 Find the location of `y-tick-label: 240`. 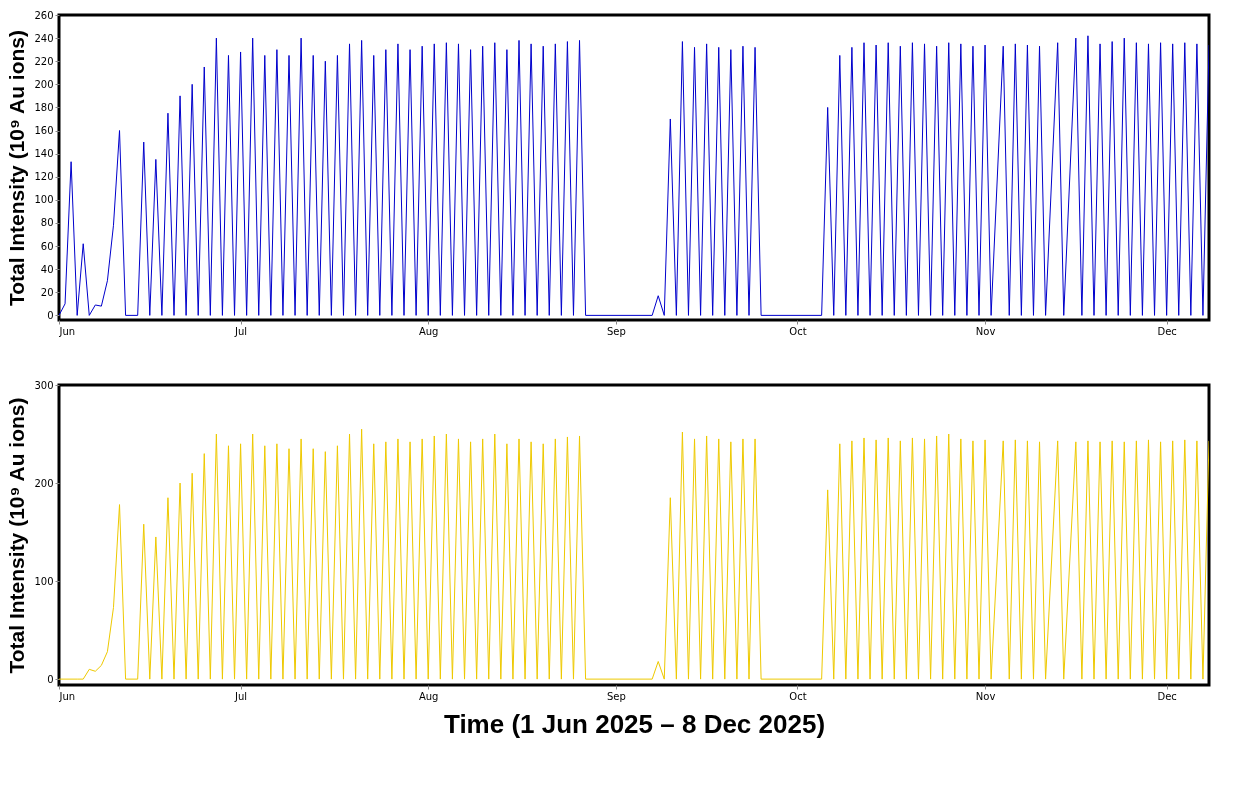

y-tick-label: 240 is located at coordinates (44, 38).